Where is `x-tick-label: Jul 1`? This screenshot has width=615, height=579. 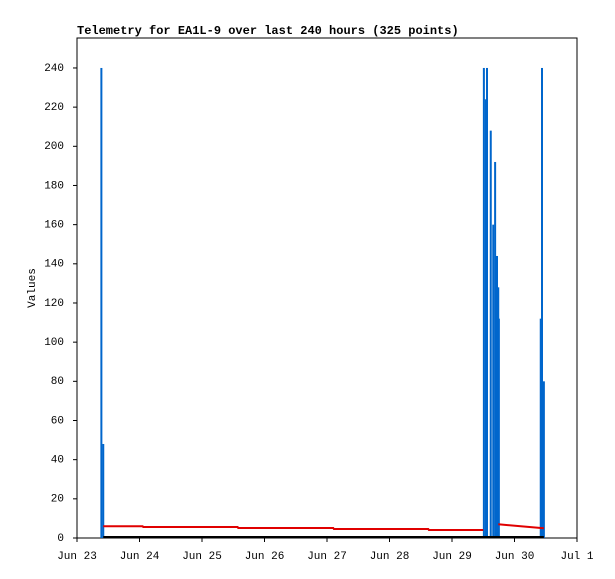 x-tick-label: Jul 1 is located at coordinates (576, 557).